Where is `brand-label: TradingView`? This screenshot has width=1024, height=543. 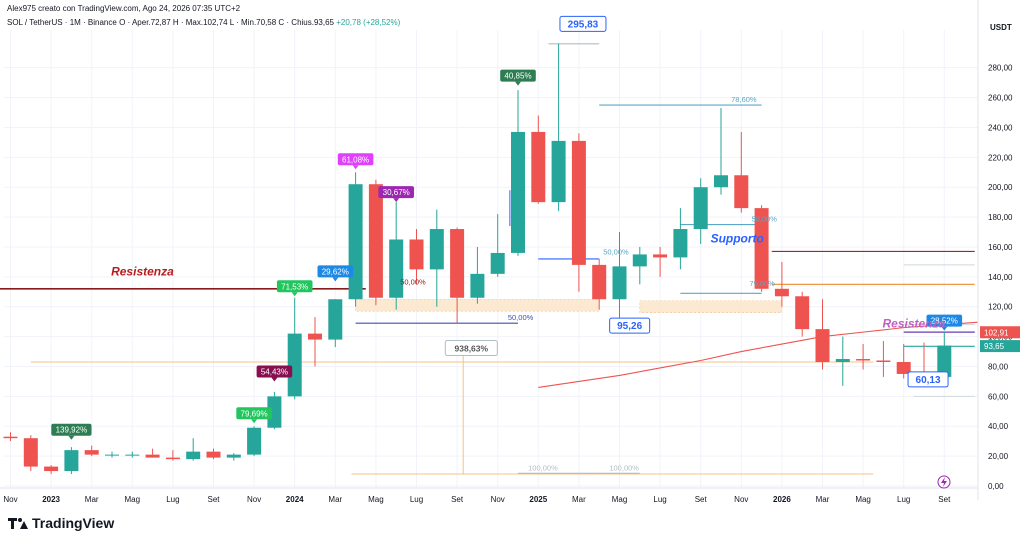
brand-label: TradingView is located at coordinates (73, 523).